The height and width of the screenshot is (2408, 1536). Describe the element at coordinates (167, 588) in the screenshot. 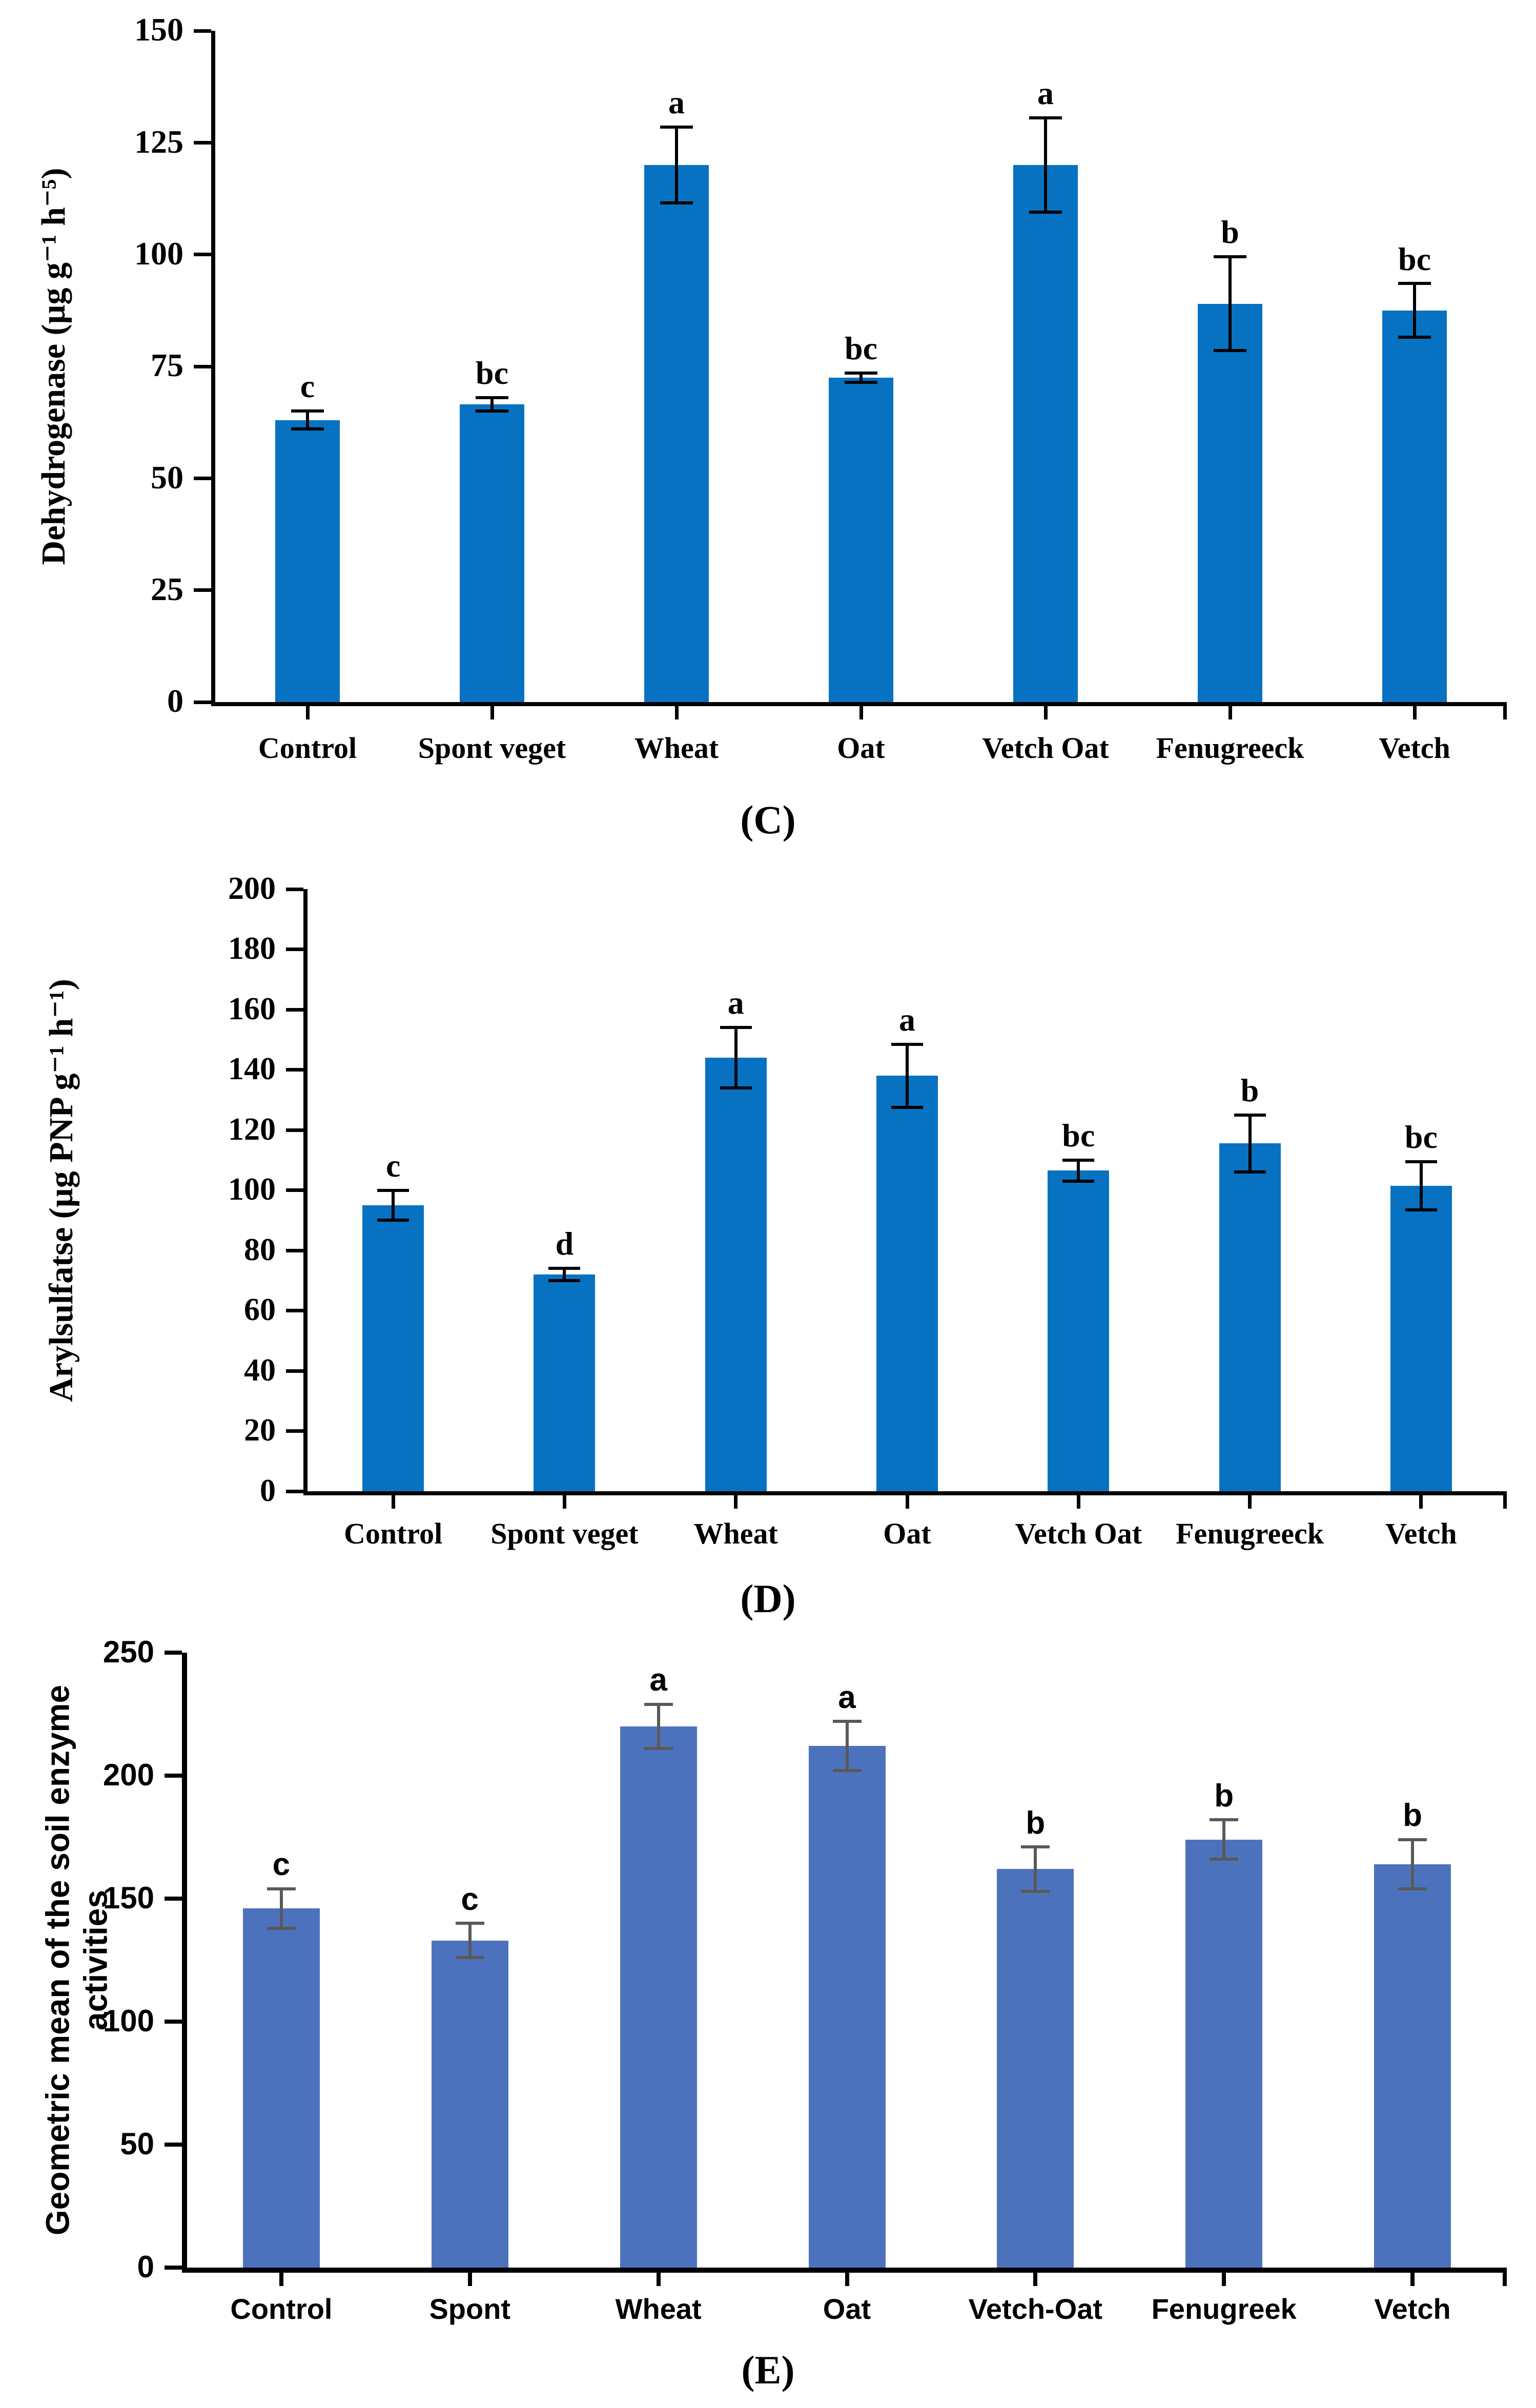

I see `y-tick-label: 25` at that location.